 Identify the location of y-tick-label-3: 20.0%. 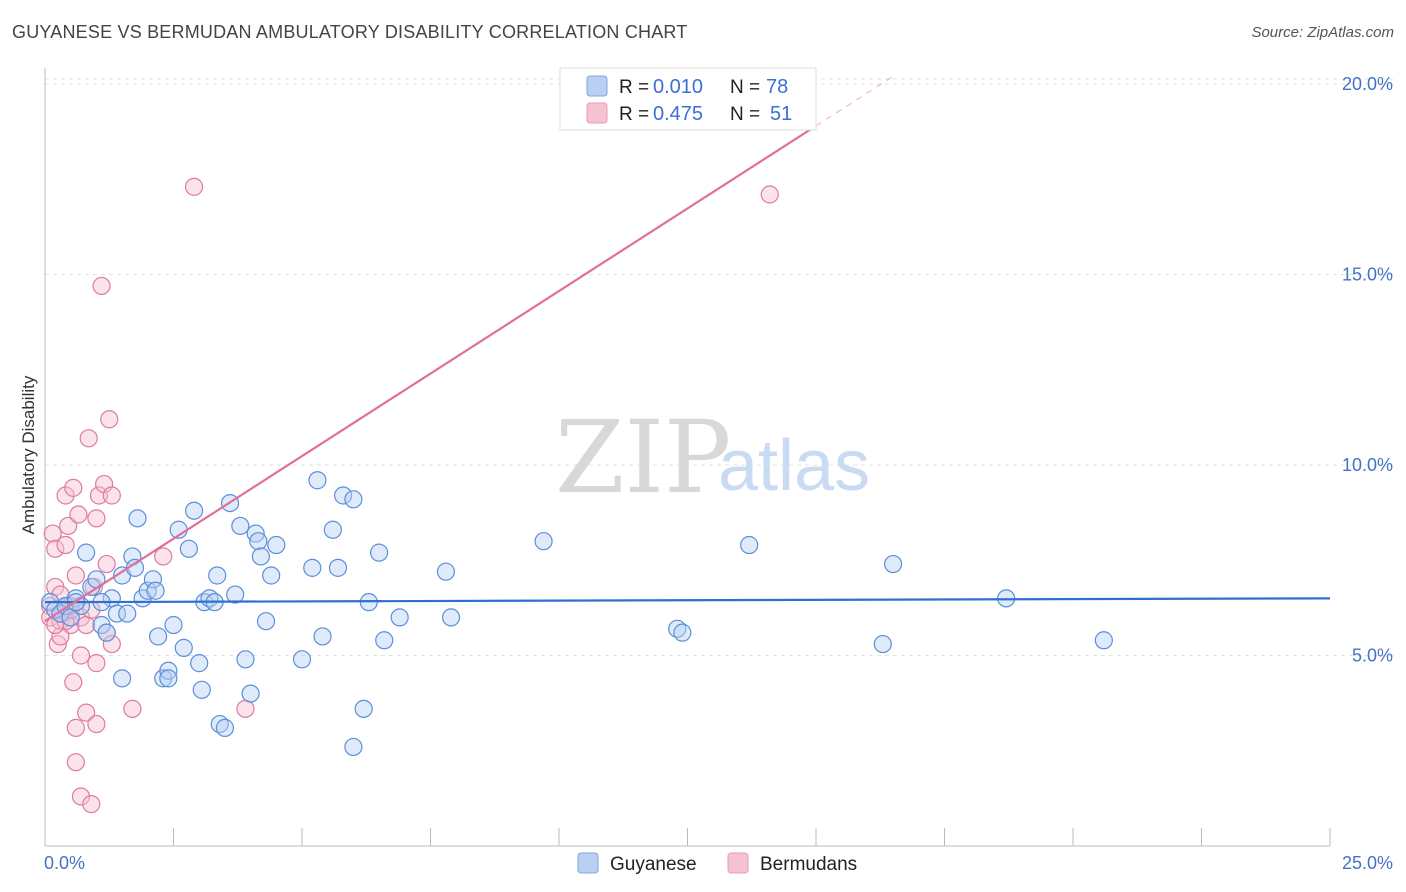
(1367, 84).